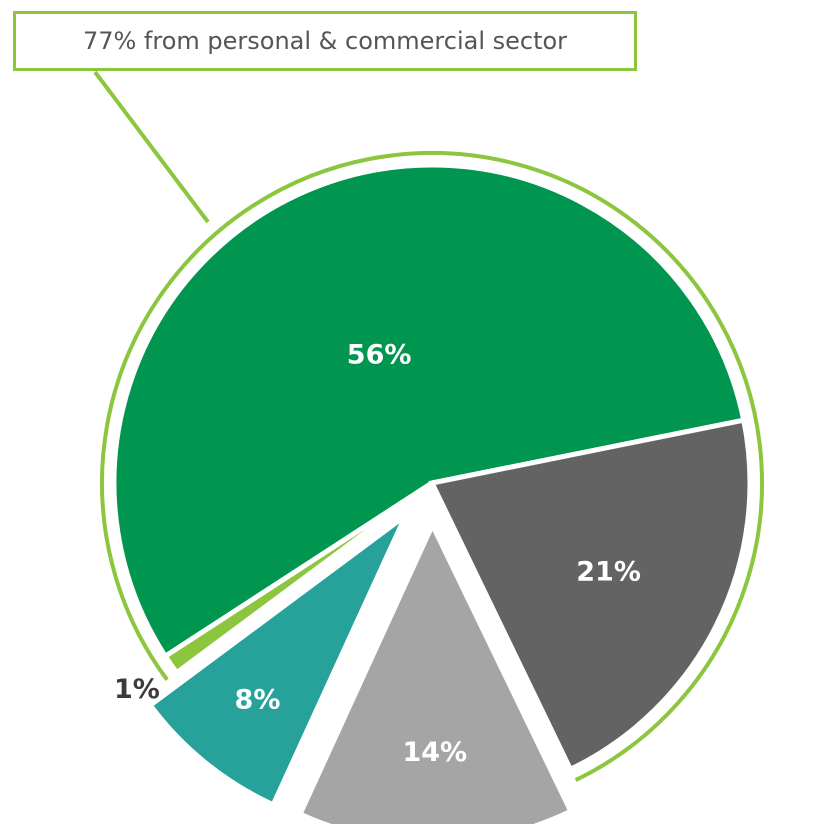  I want to click on slice-label-14: 14%, so click(434, 752).